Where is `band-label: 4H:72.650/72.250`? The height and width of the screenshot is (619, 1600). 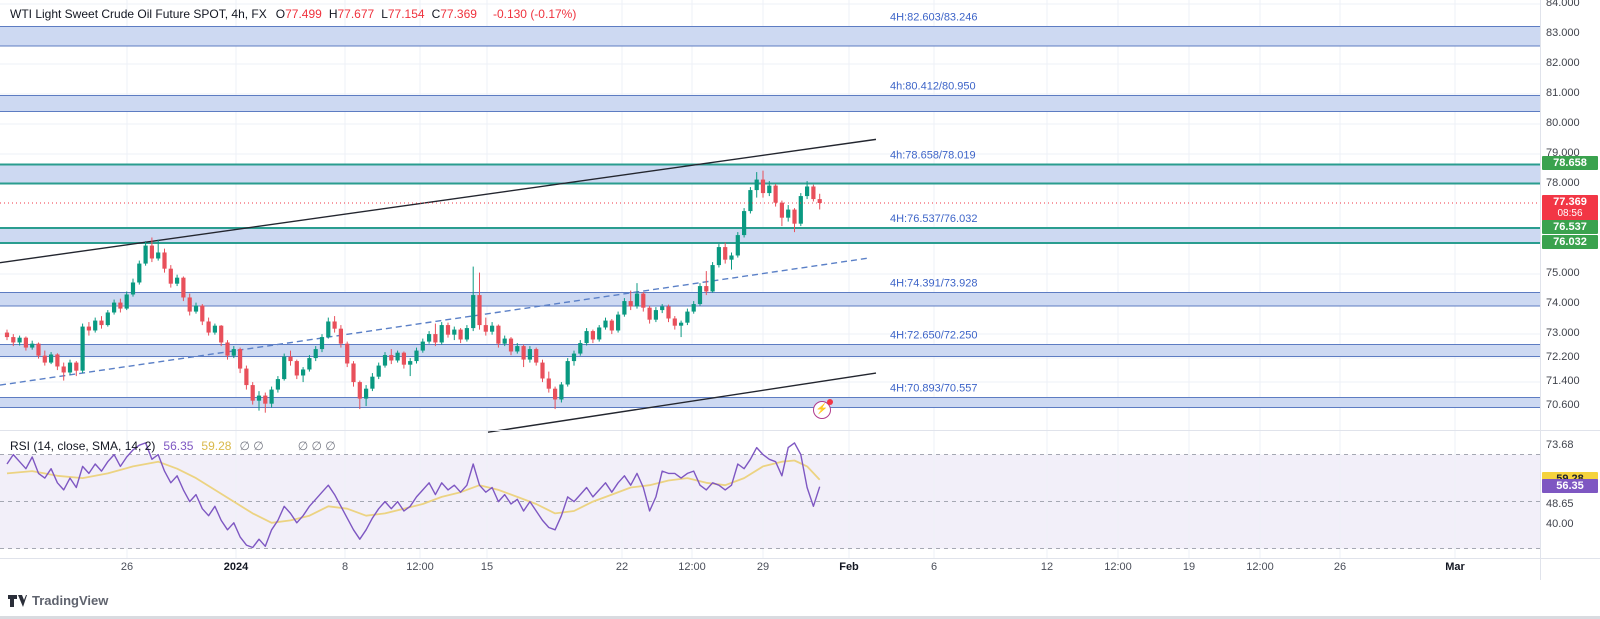 band-label: 4H:72.650/72.250 is located at coordinates (933, 336).